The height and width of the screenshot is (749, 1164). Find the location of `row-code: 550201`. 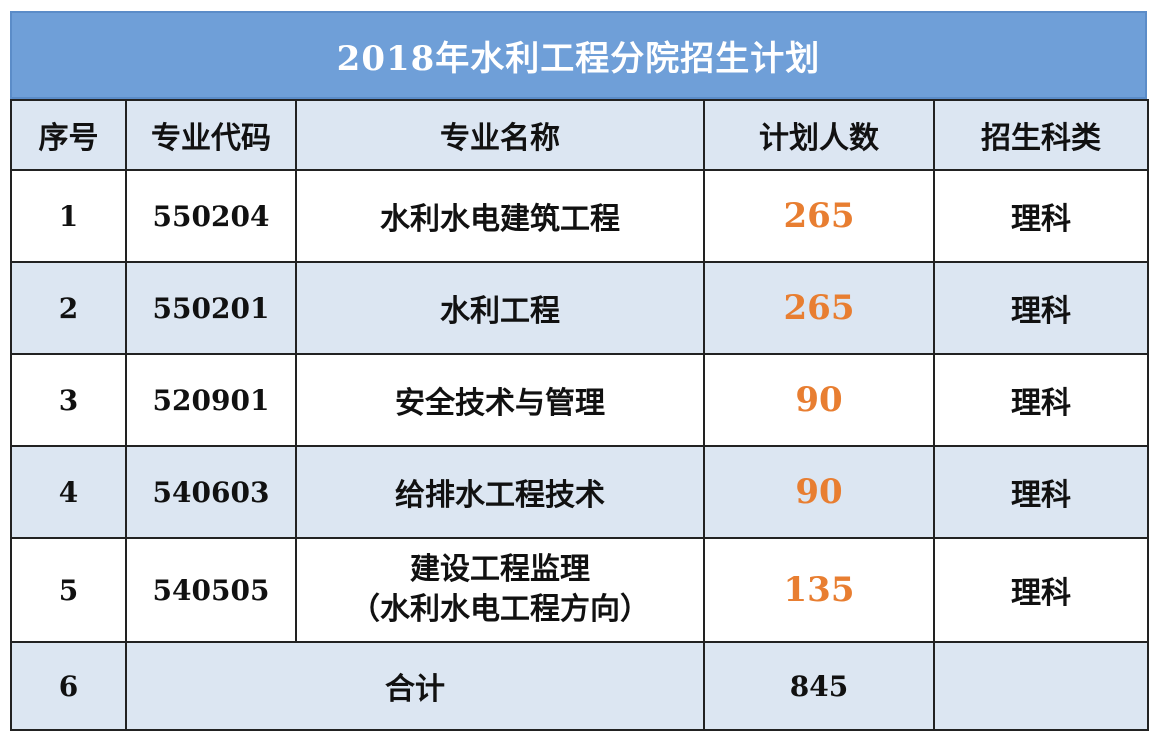

row-code: 550201 is located at coordinates (211, 308).